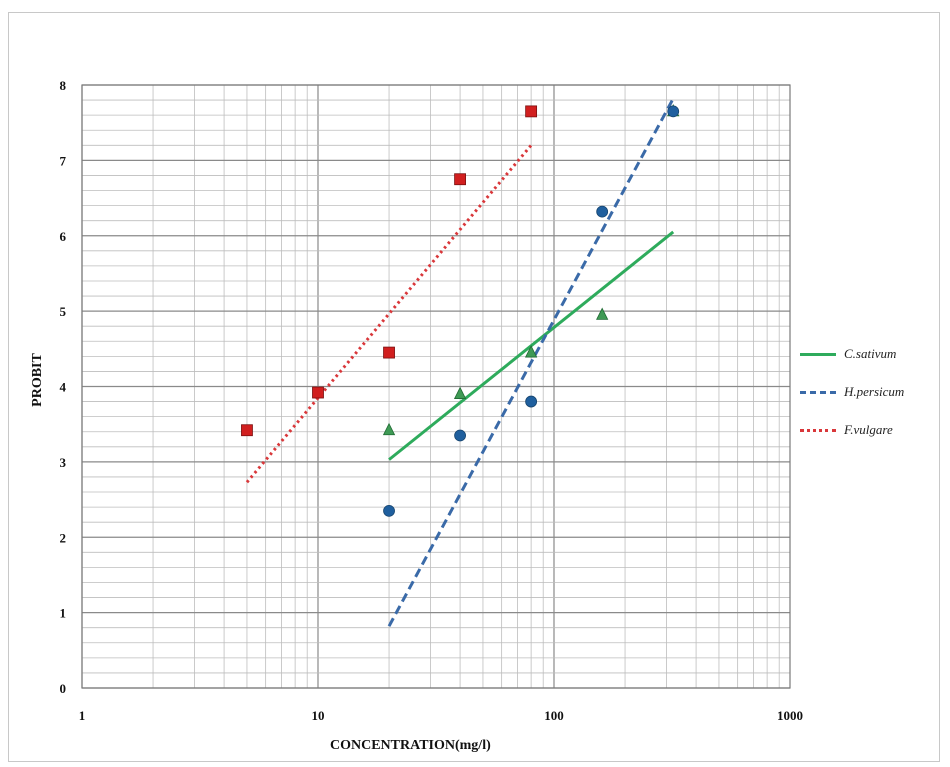 The image size is (950, 767). Describe the element at coordinates (63, 613) in the screenshot. I see `y-tick-label: 1` at that location.